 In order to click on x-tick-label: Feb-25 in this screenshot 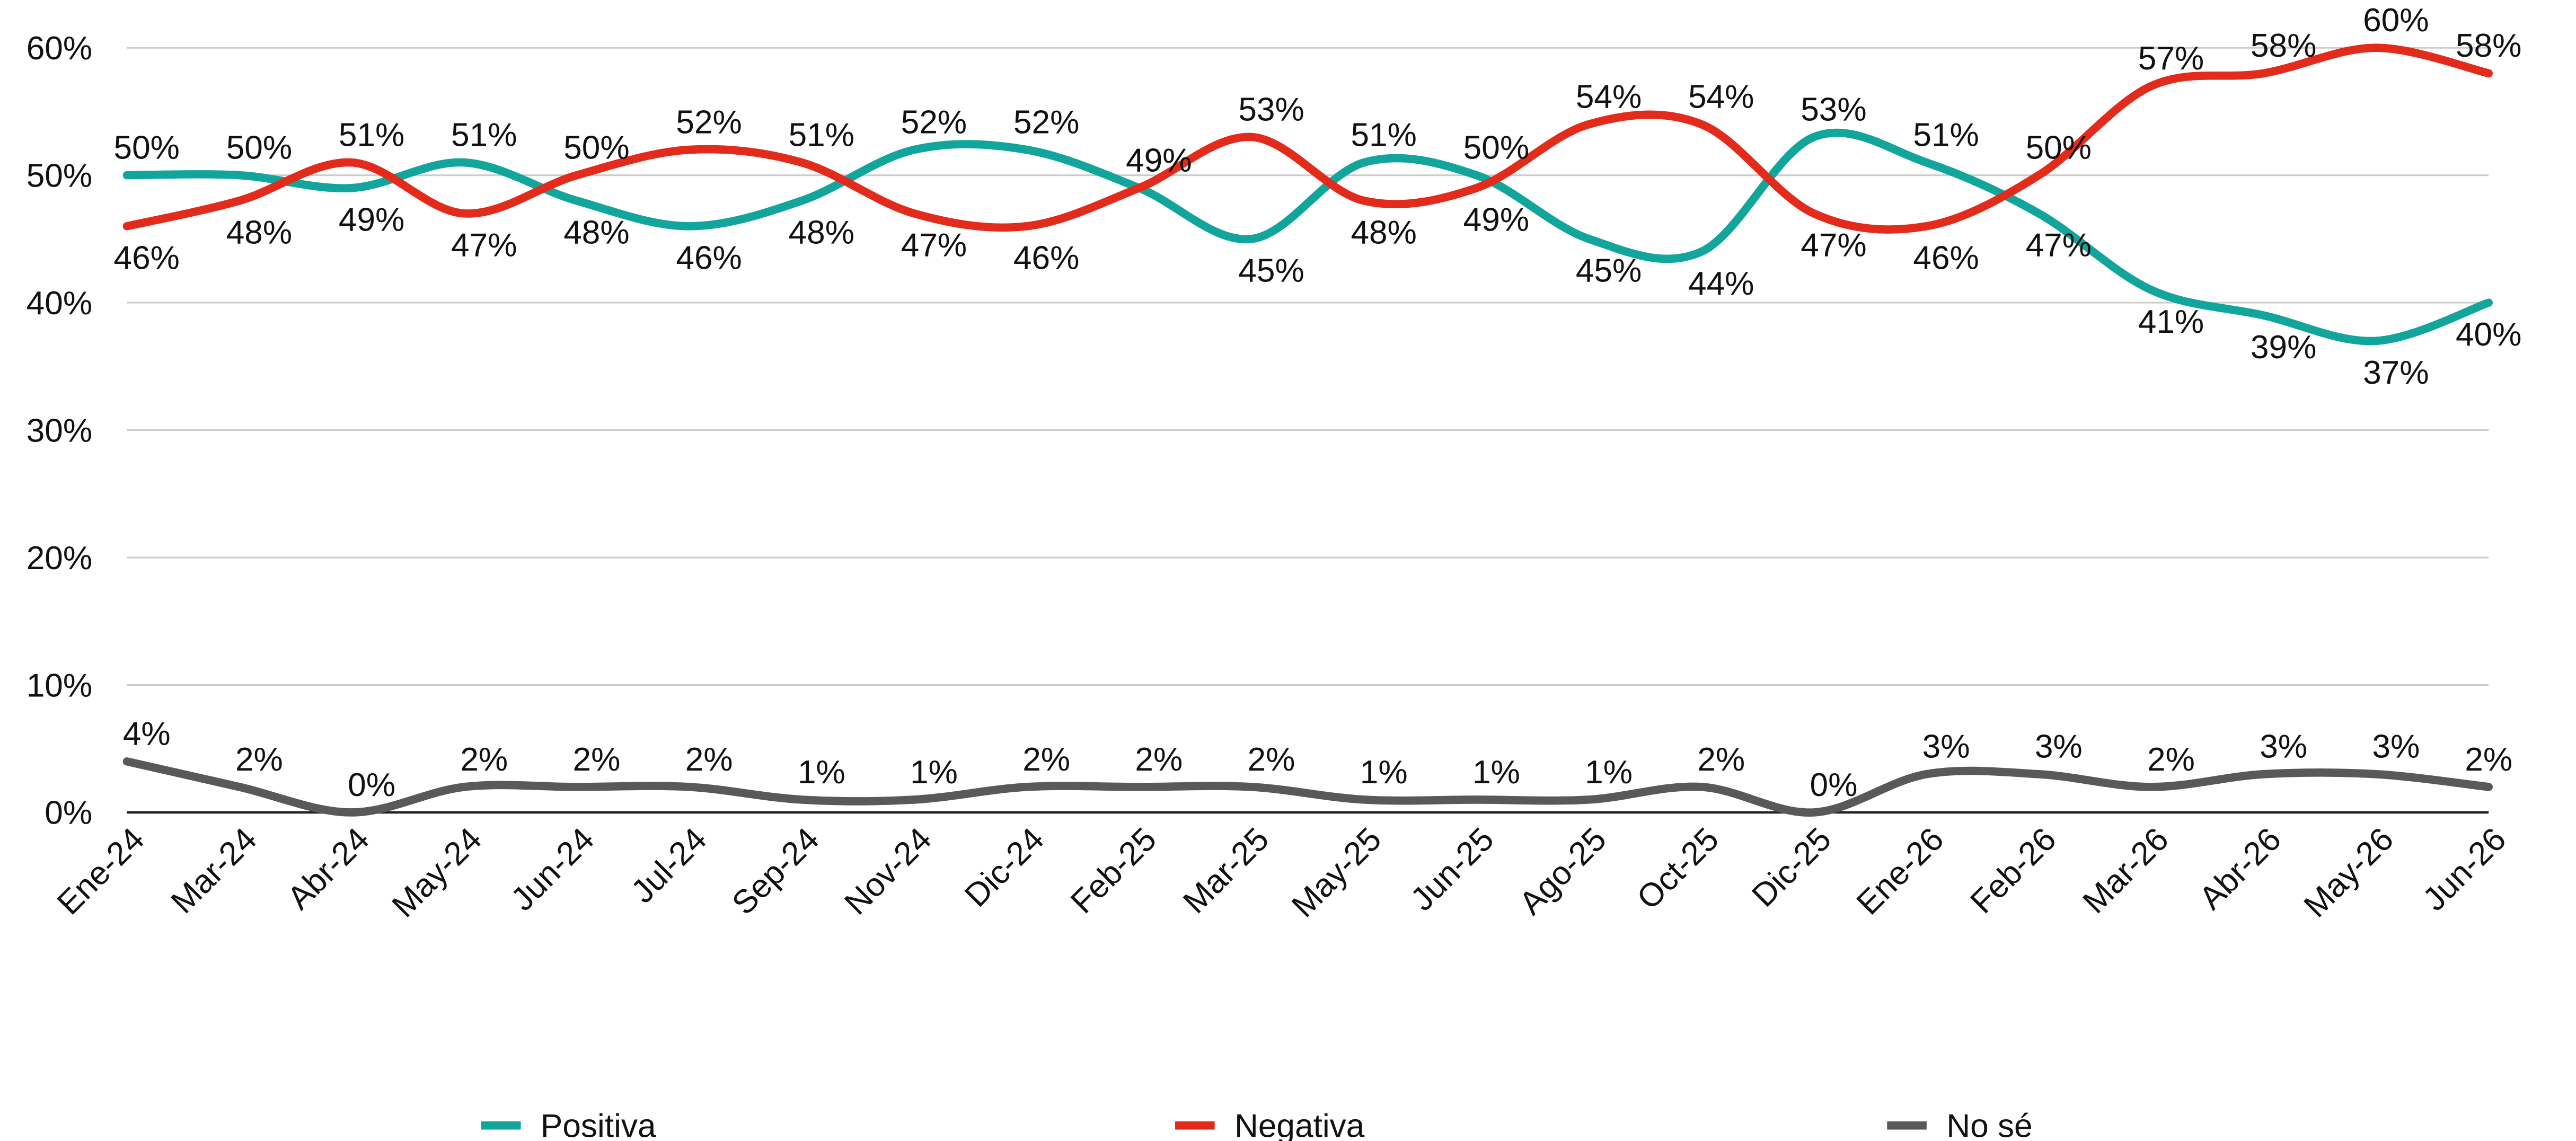, I will do `click(1113, 871)`.